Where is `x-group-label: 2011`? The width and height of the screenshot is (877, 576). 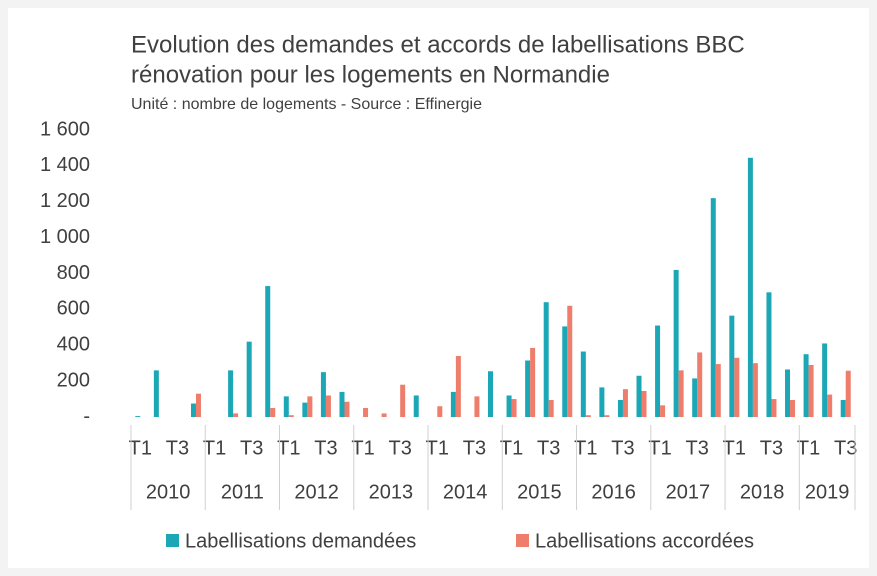
x-group-label: 2011 is located at coordinates (242, 492).